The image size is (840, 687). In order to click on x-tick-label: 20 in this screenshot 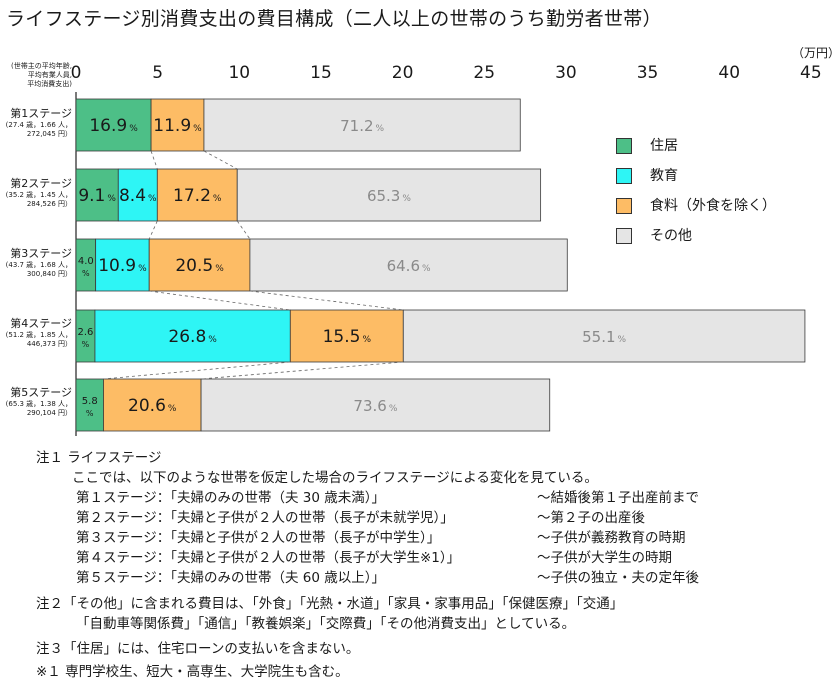, I will do `click(403, 73)`.